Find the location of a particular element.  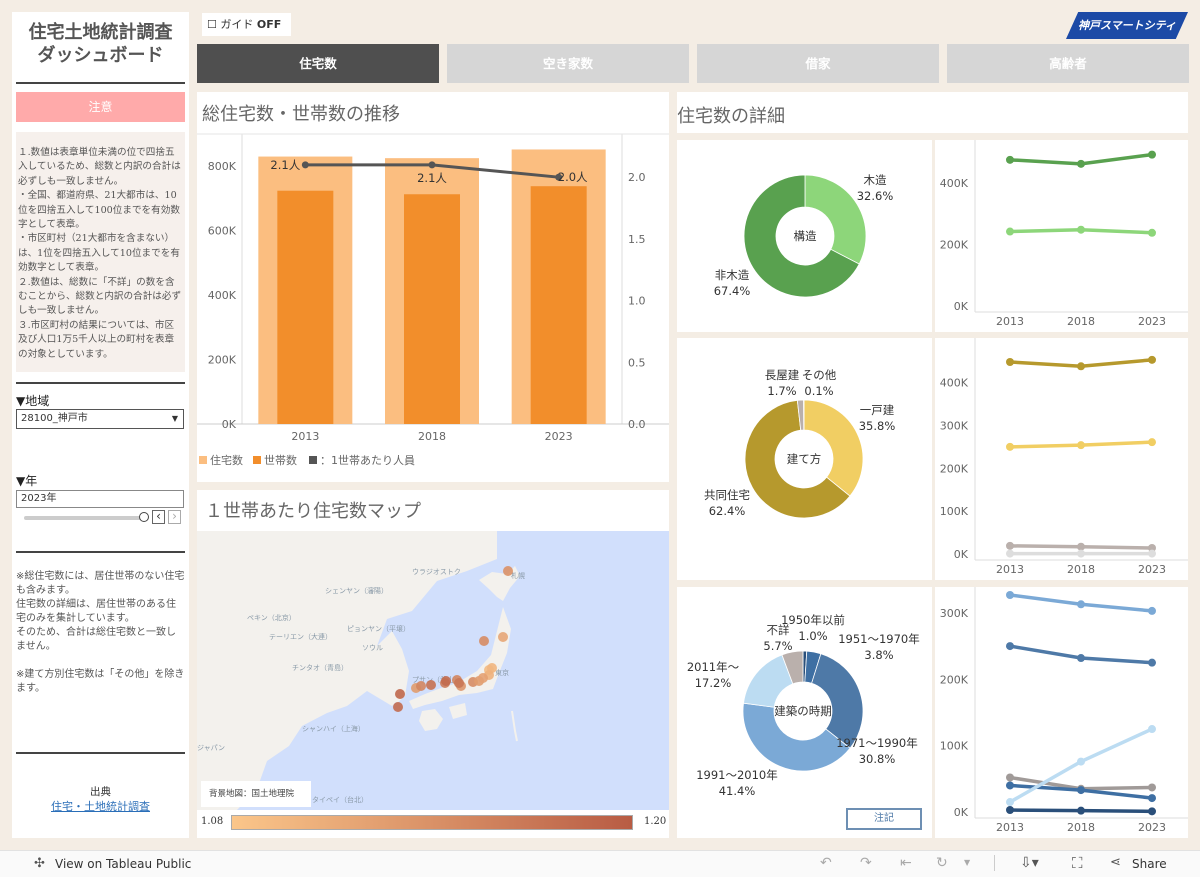

donut-center-label: 建て方 is located at coordinates (804, 459).